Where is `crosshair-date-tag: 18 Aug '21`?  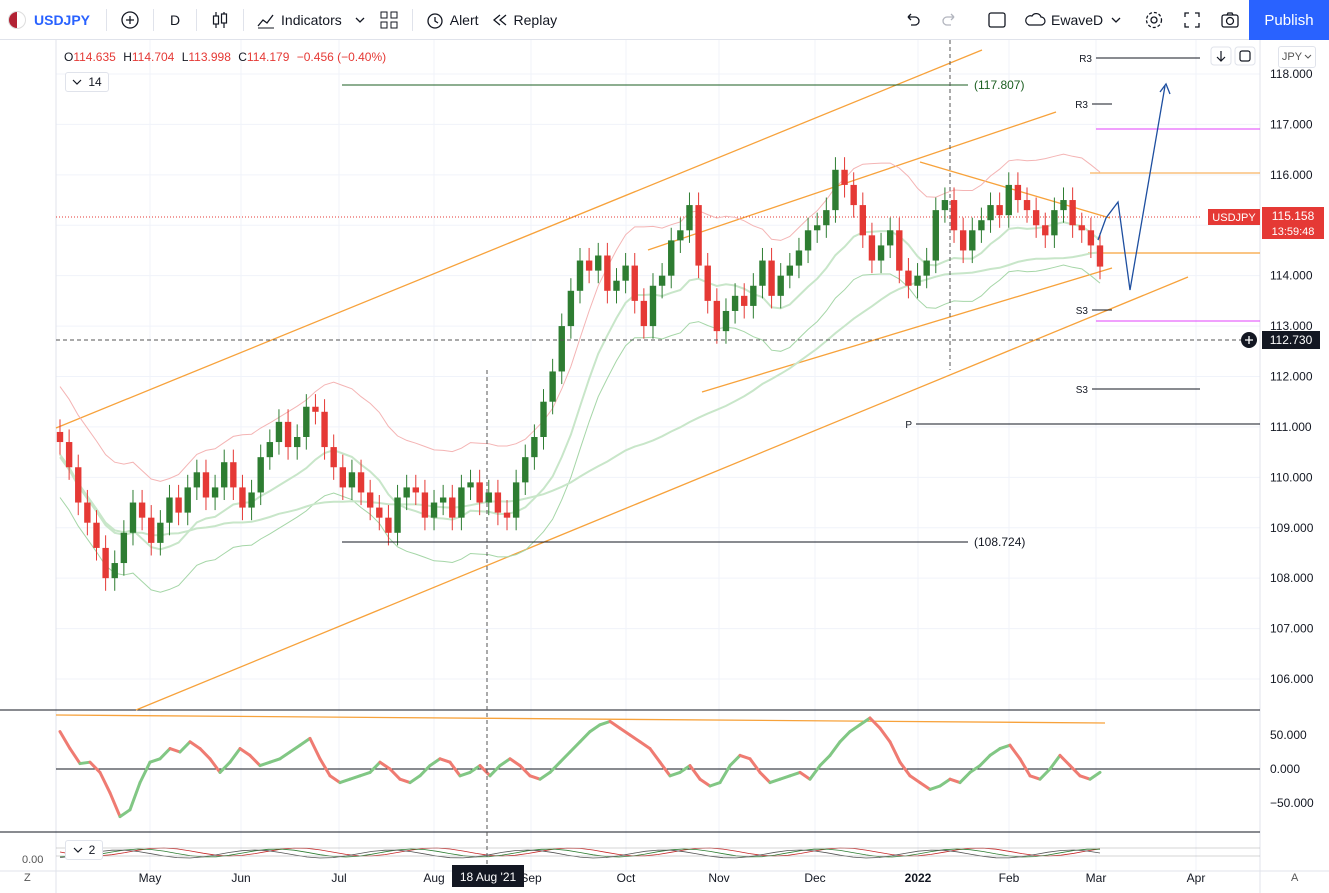 crosshair-date-tag: 18 Aug '21 is located at coordinates (488, 877).